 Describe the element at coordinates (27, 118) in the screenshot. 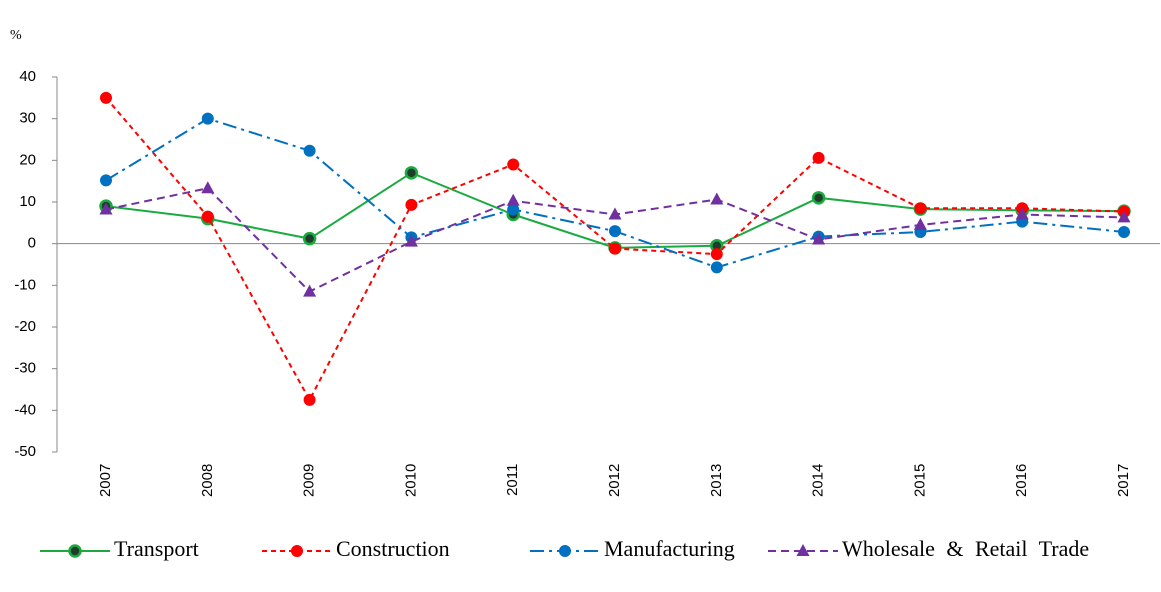

I see `y-tick-label: 30` at that location.